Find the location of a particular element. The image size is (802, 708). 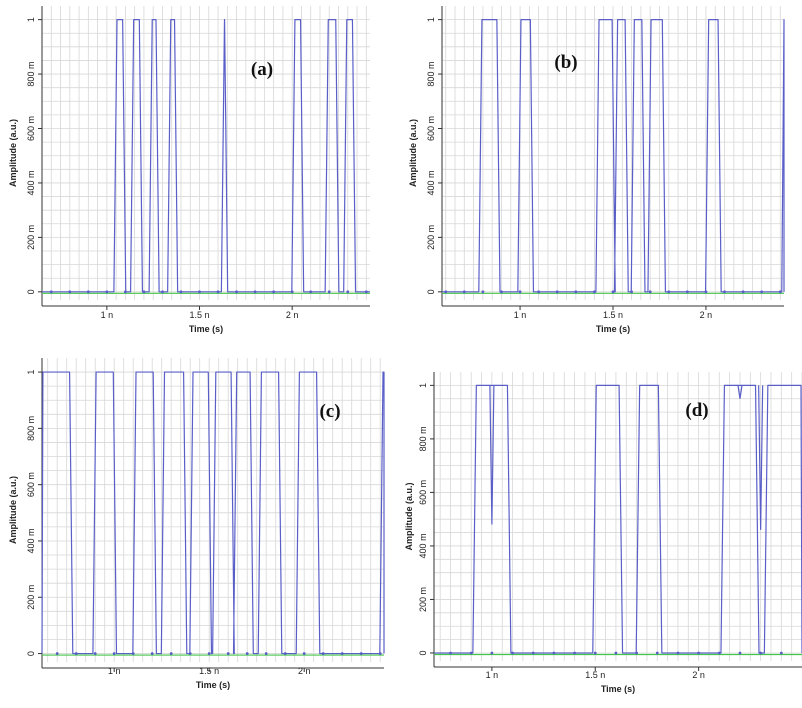

panel-label: (a) is located at coordinates (262, 69).